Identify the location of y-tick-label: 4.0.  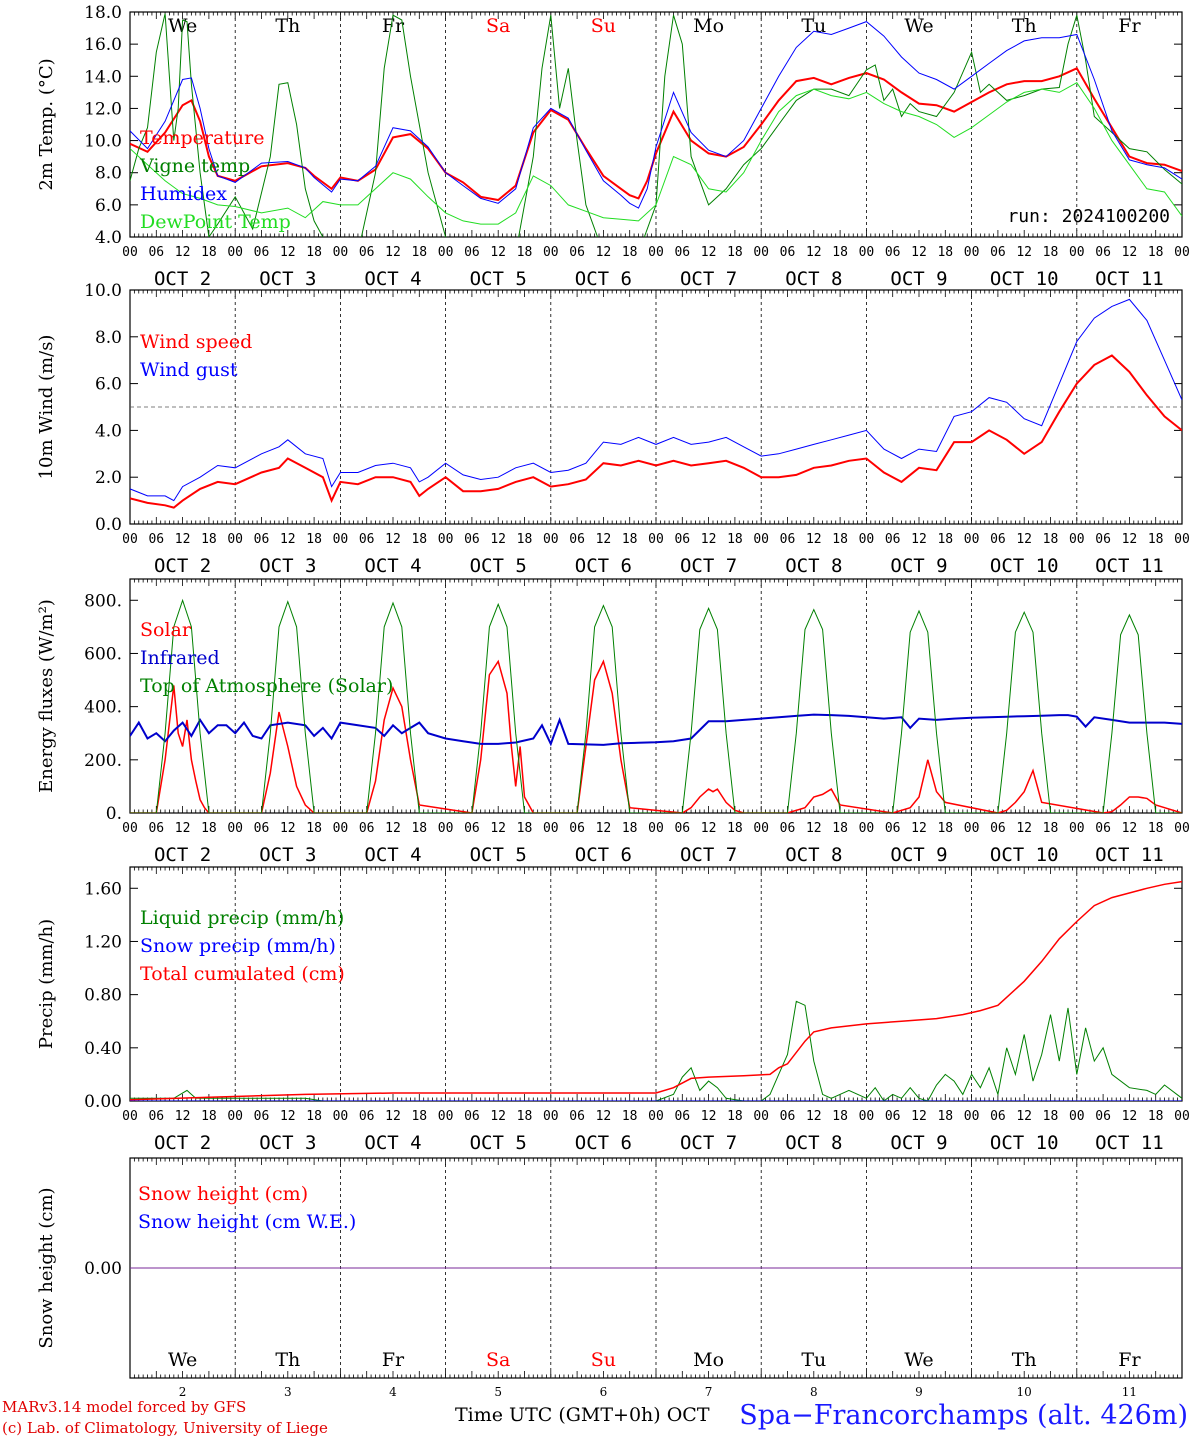
(108, 238).